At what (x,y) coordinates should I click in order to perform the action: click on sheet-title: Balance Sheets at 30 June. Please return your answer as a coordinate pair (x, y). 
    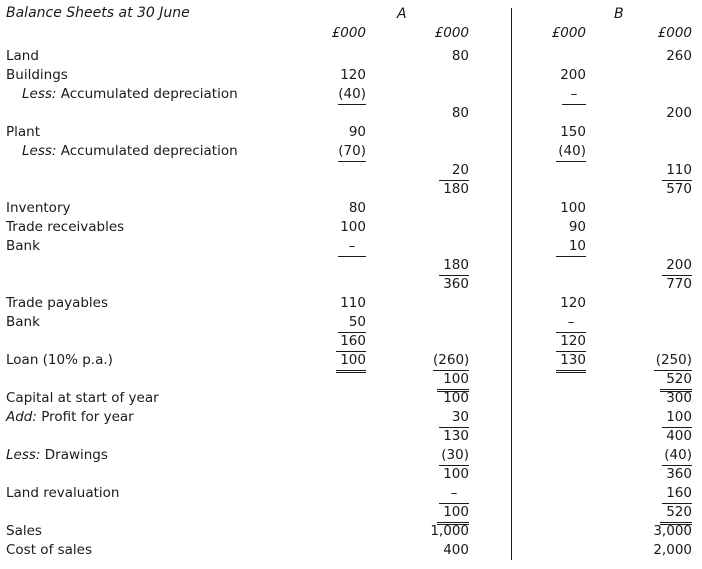
    Looking at the image, I should click on (98, 13).